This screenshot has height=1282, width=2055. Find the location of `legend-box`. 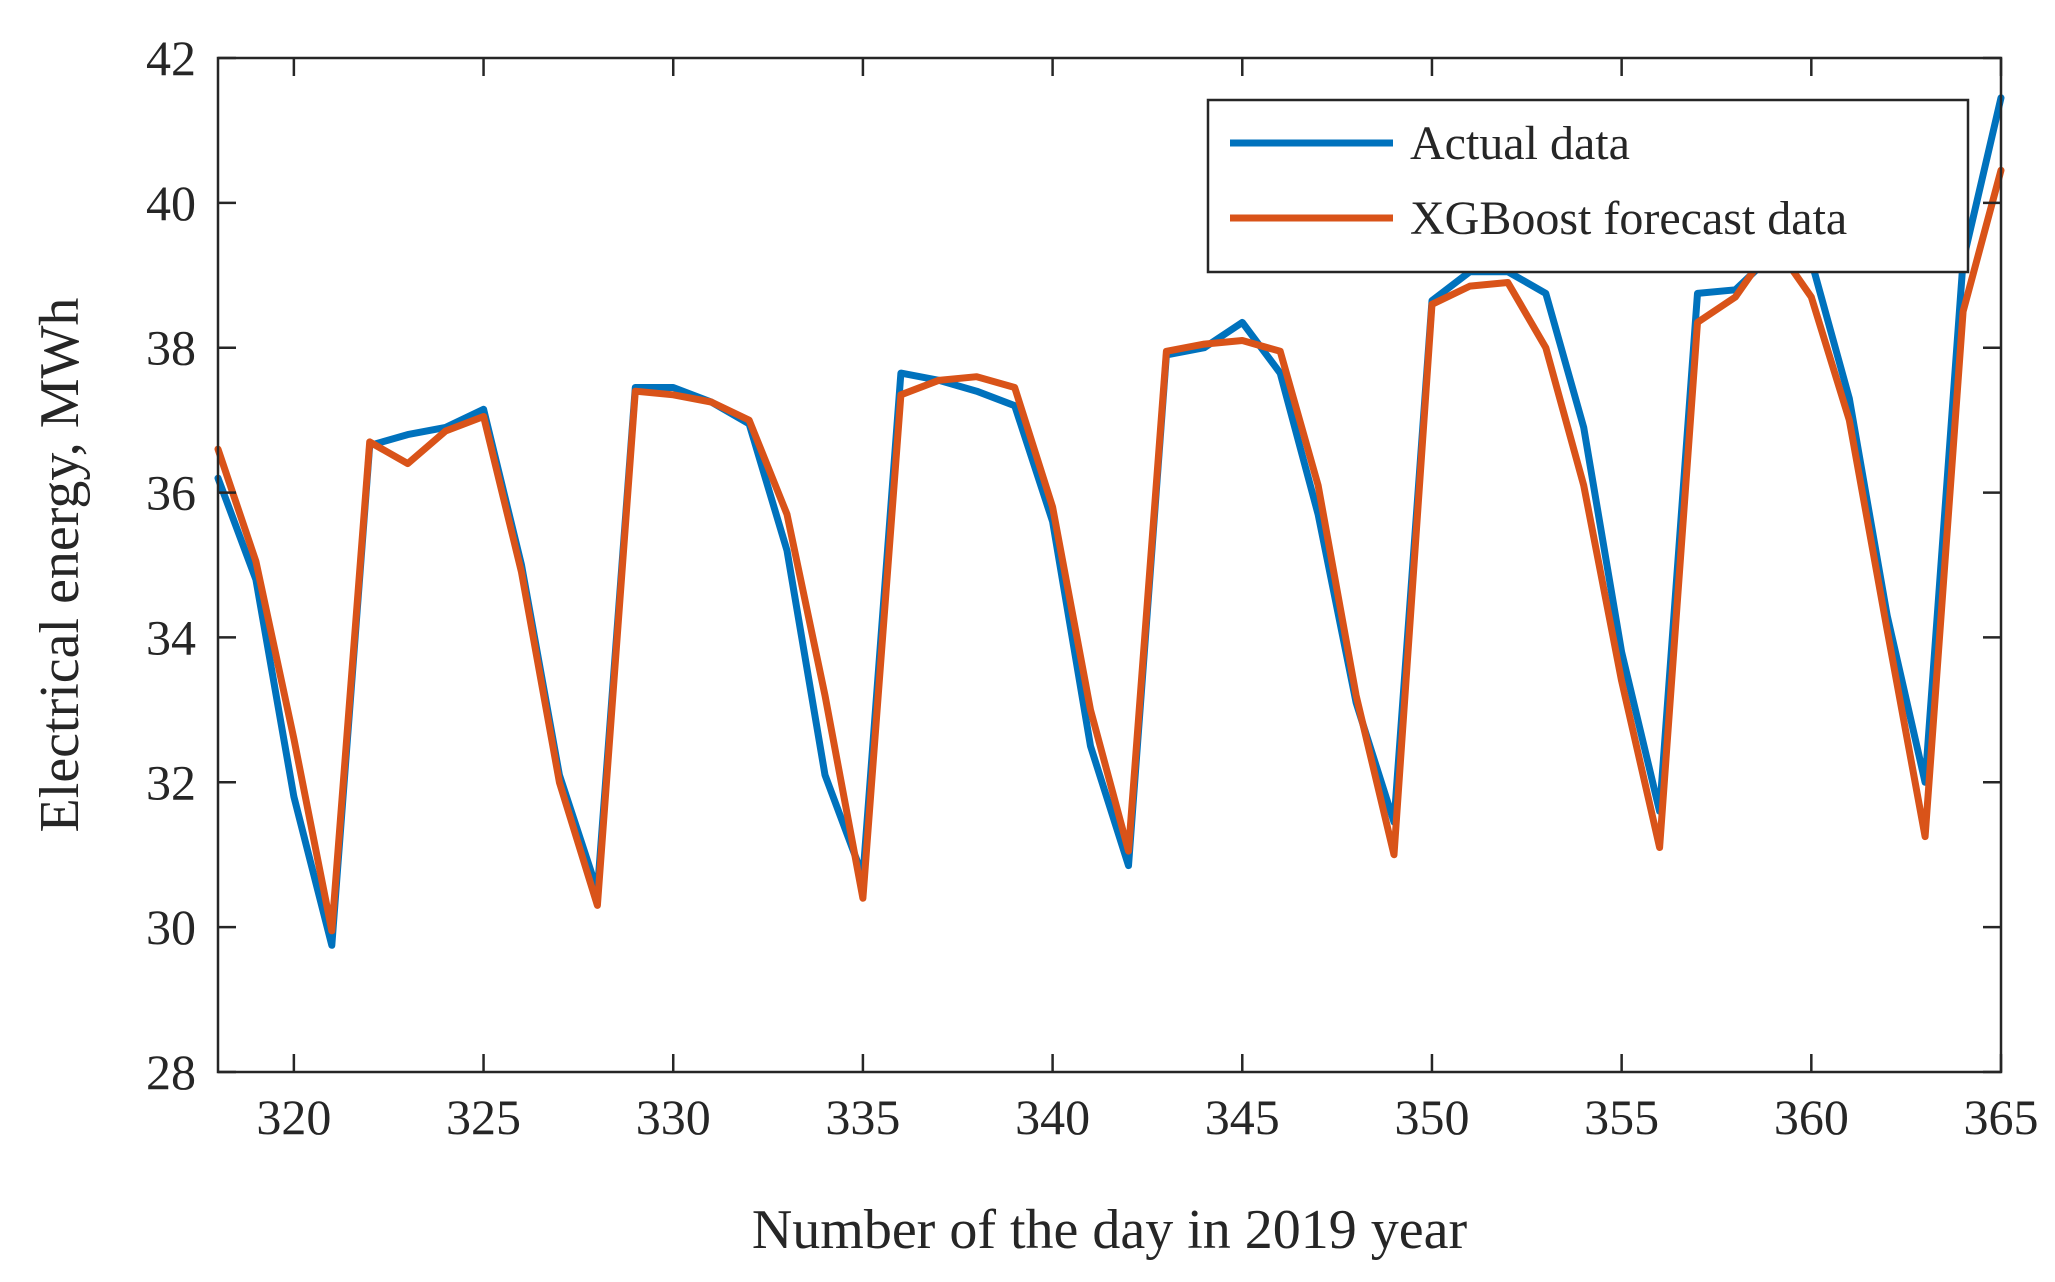

legend-box is located at coordinates (1588, 186).